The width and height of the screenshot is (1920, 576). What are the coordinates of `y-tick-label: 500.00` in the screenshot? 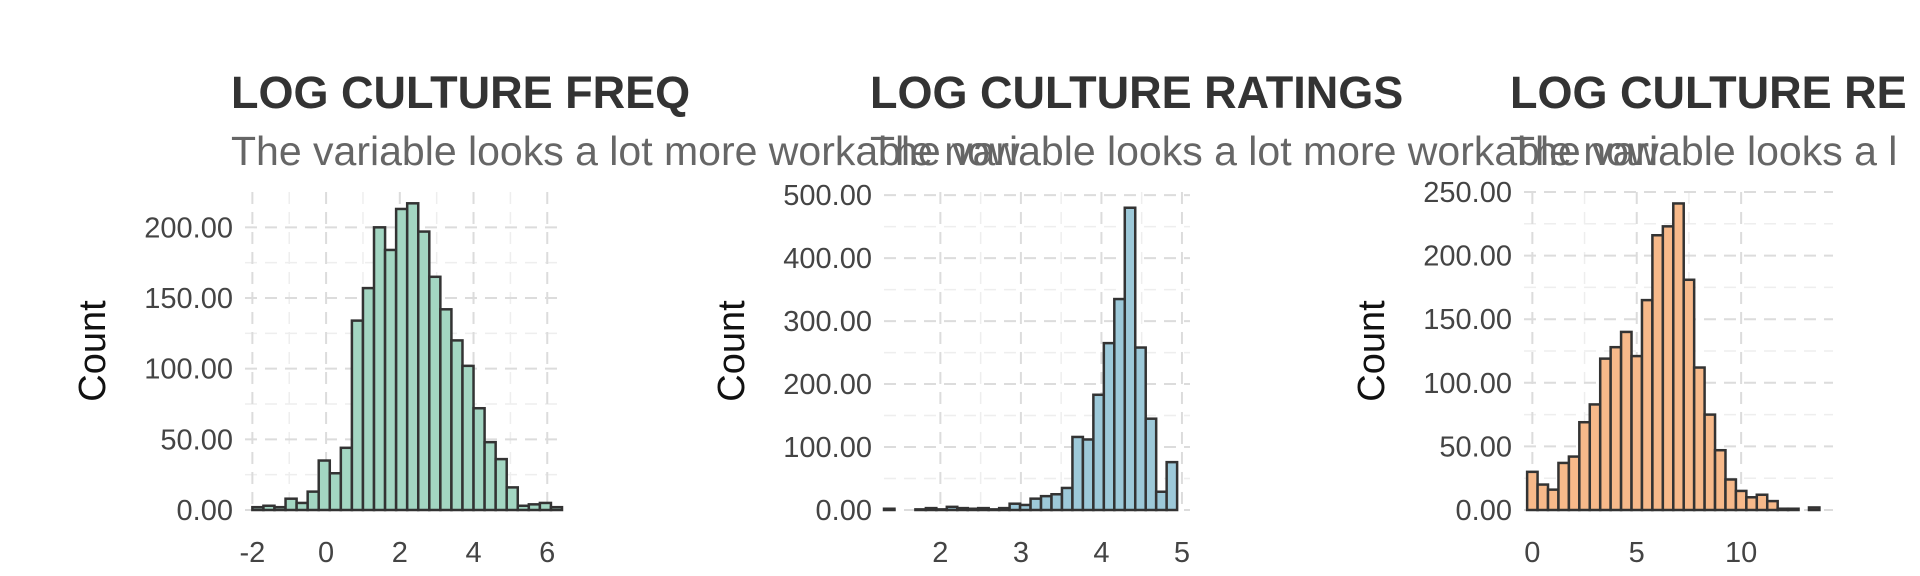 It's located at (827, 196).